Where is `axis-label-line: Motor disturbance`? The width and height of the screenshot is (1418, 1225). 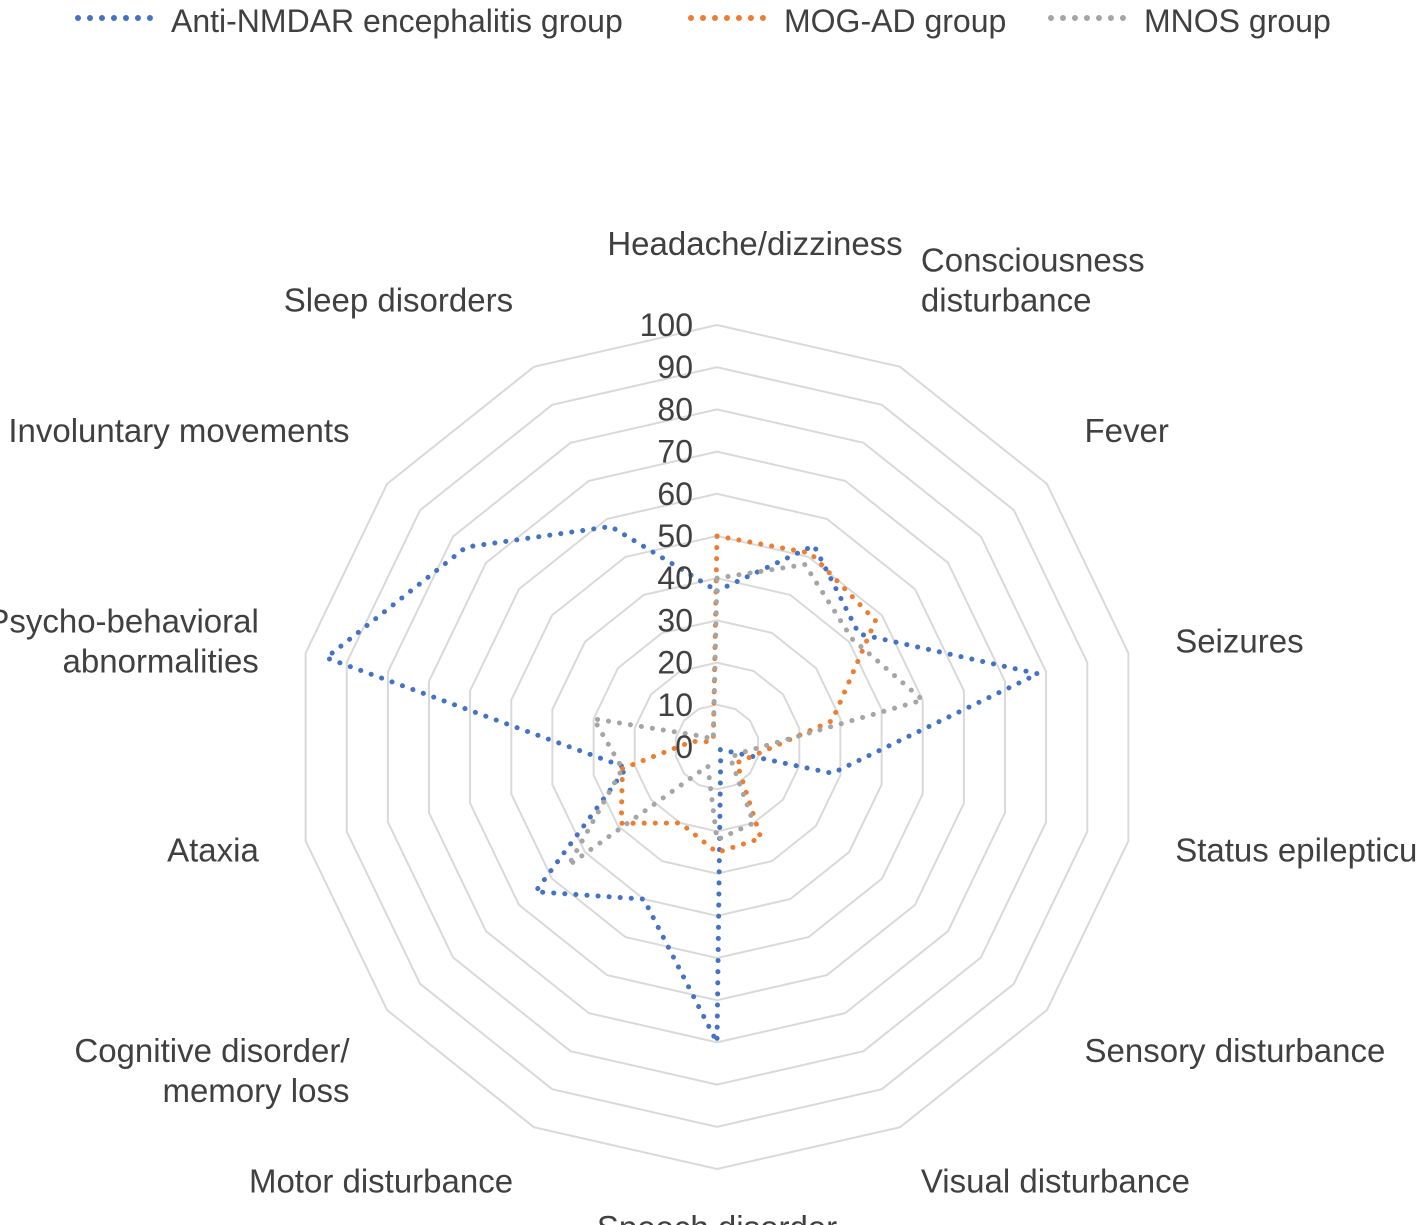
axis-label-line: Motor disturbance is located at coordinates (381, 1181).